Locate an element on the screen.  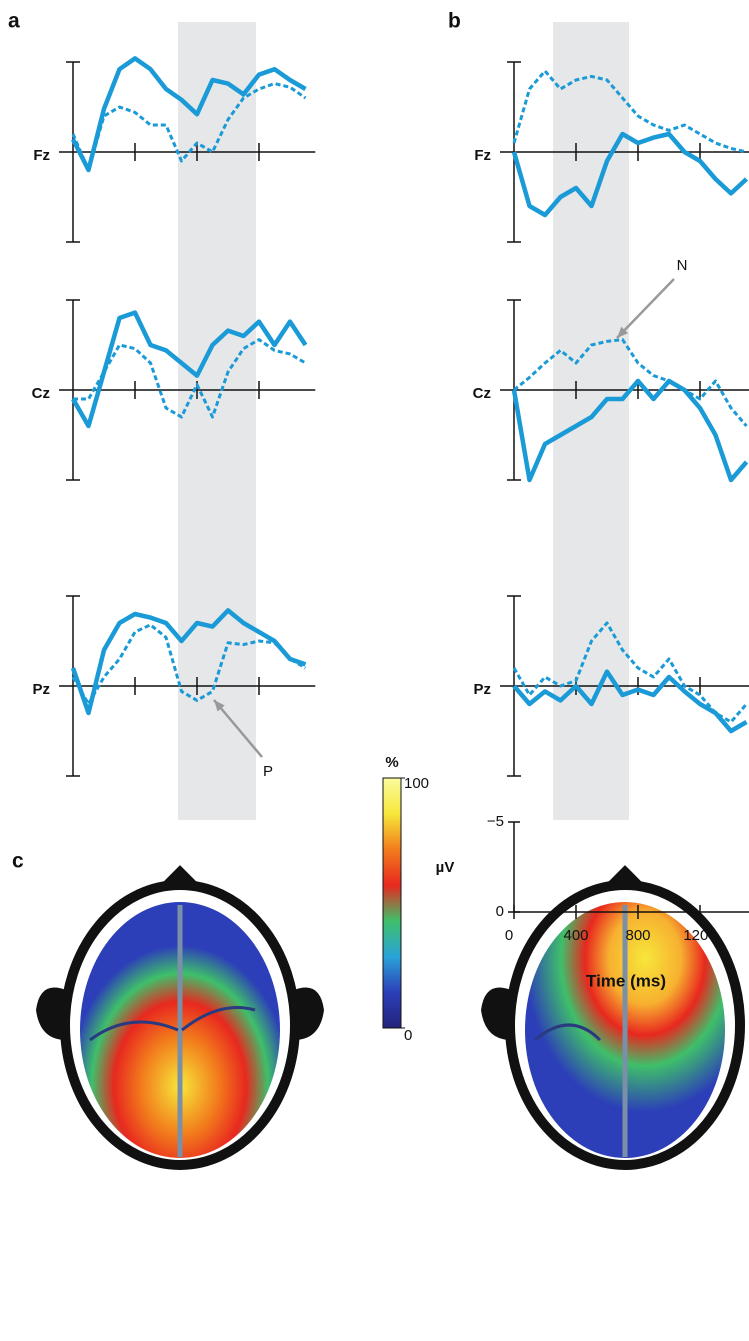
annotation: P is located at coordinates (268, 771).